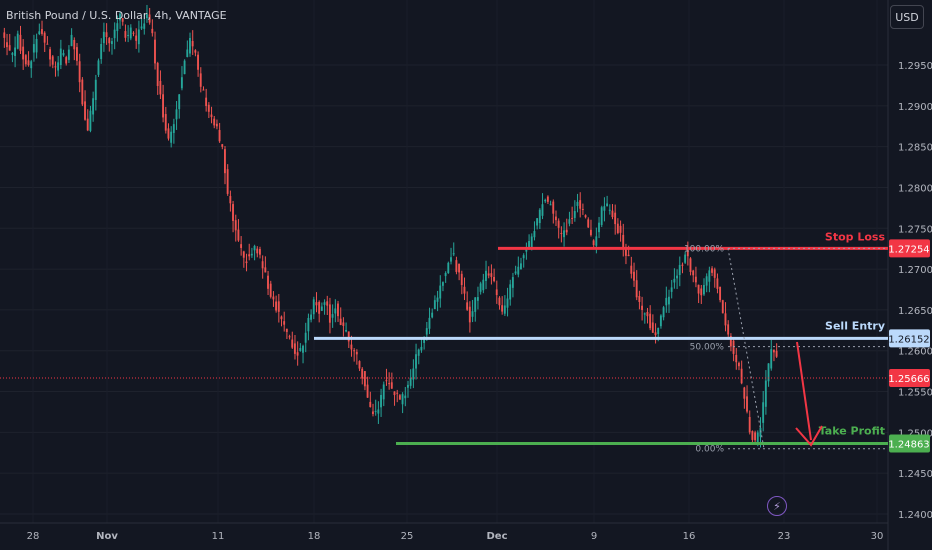 This screenshot has width=932, height=550. Describe the element at coordinates (915, 229) in the screenshot. I see `y-tick-label: 1.27500` at that location.